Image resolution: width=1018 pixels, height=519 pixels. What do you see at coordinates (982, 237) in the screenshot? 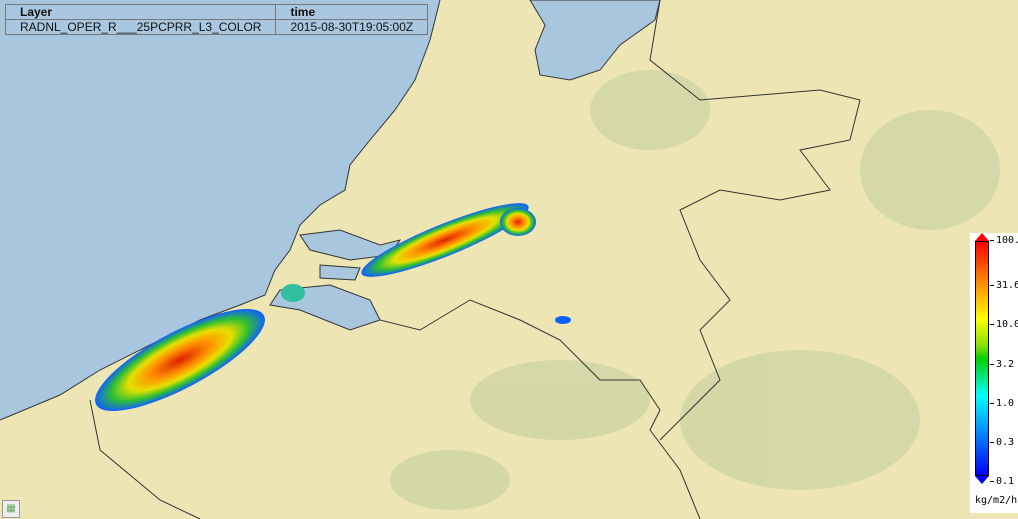
I see `legend-max-arrow` at bounding box center [982, 237].